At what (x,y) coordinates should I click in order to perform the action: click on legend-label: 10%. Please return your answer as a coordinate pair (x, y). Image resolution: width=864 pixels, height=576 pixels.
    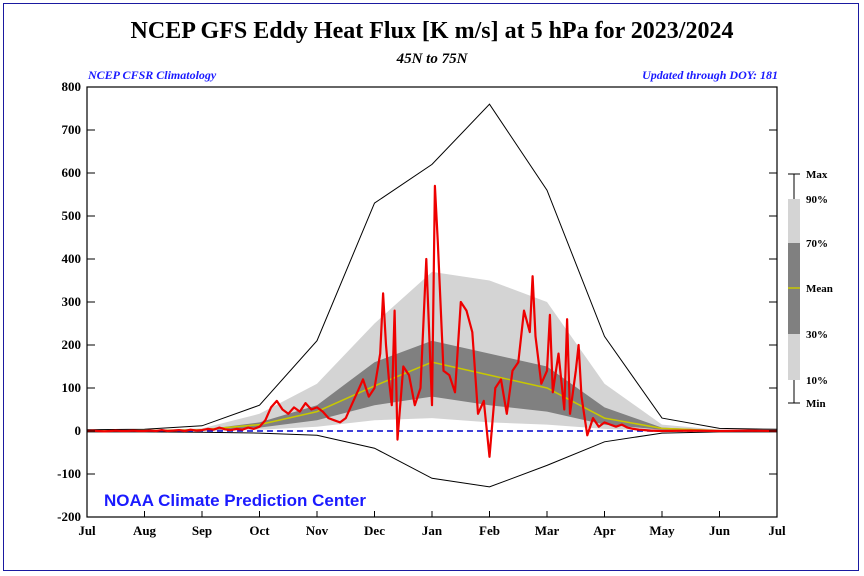
    Looking at the image, I should click on (817, 381).